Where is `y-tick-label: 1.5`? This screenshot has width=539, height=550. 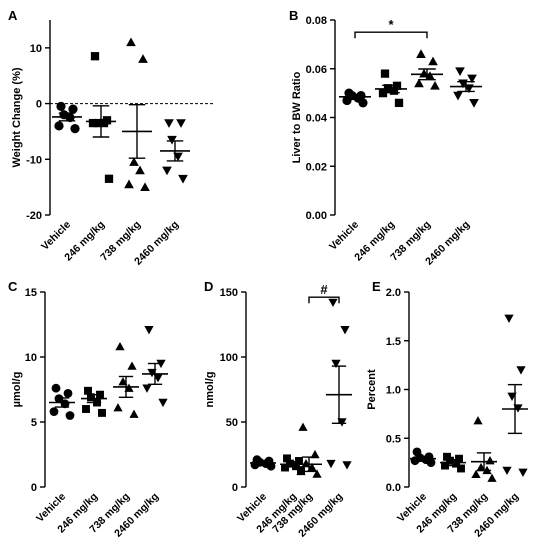
y-tick-label: 1.5 is located at coordinates (393, 342).